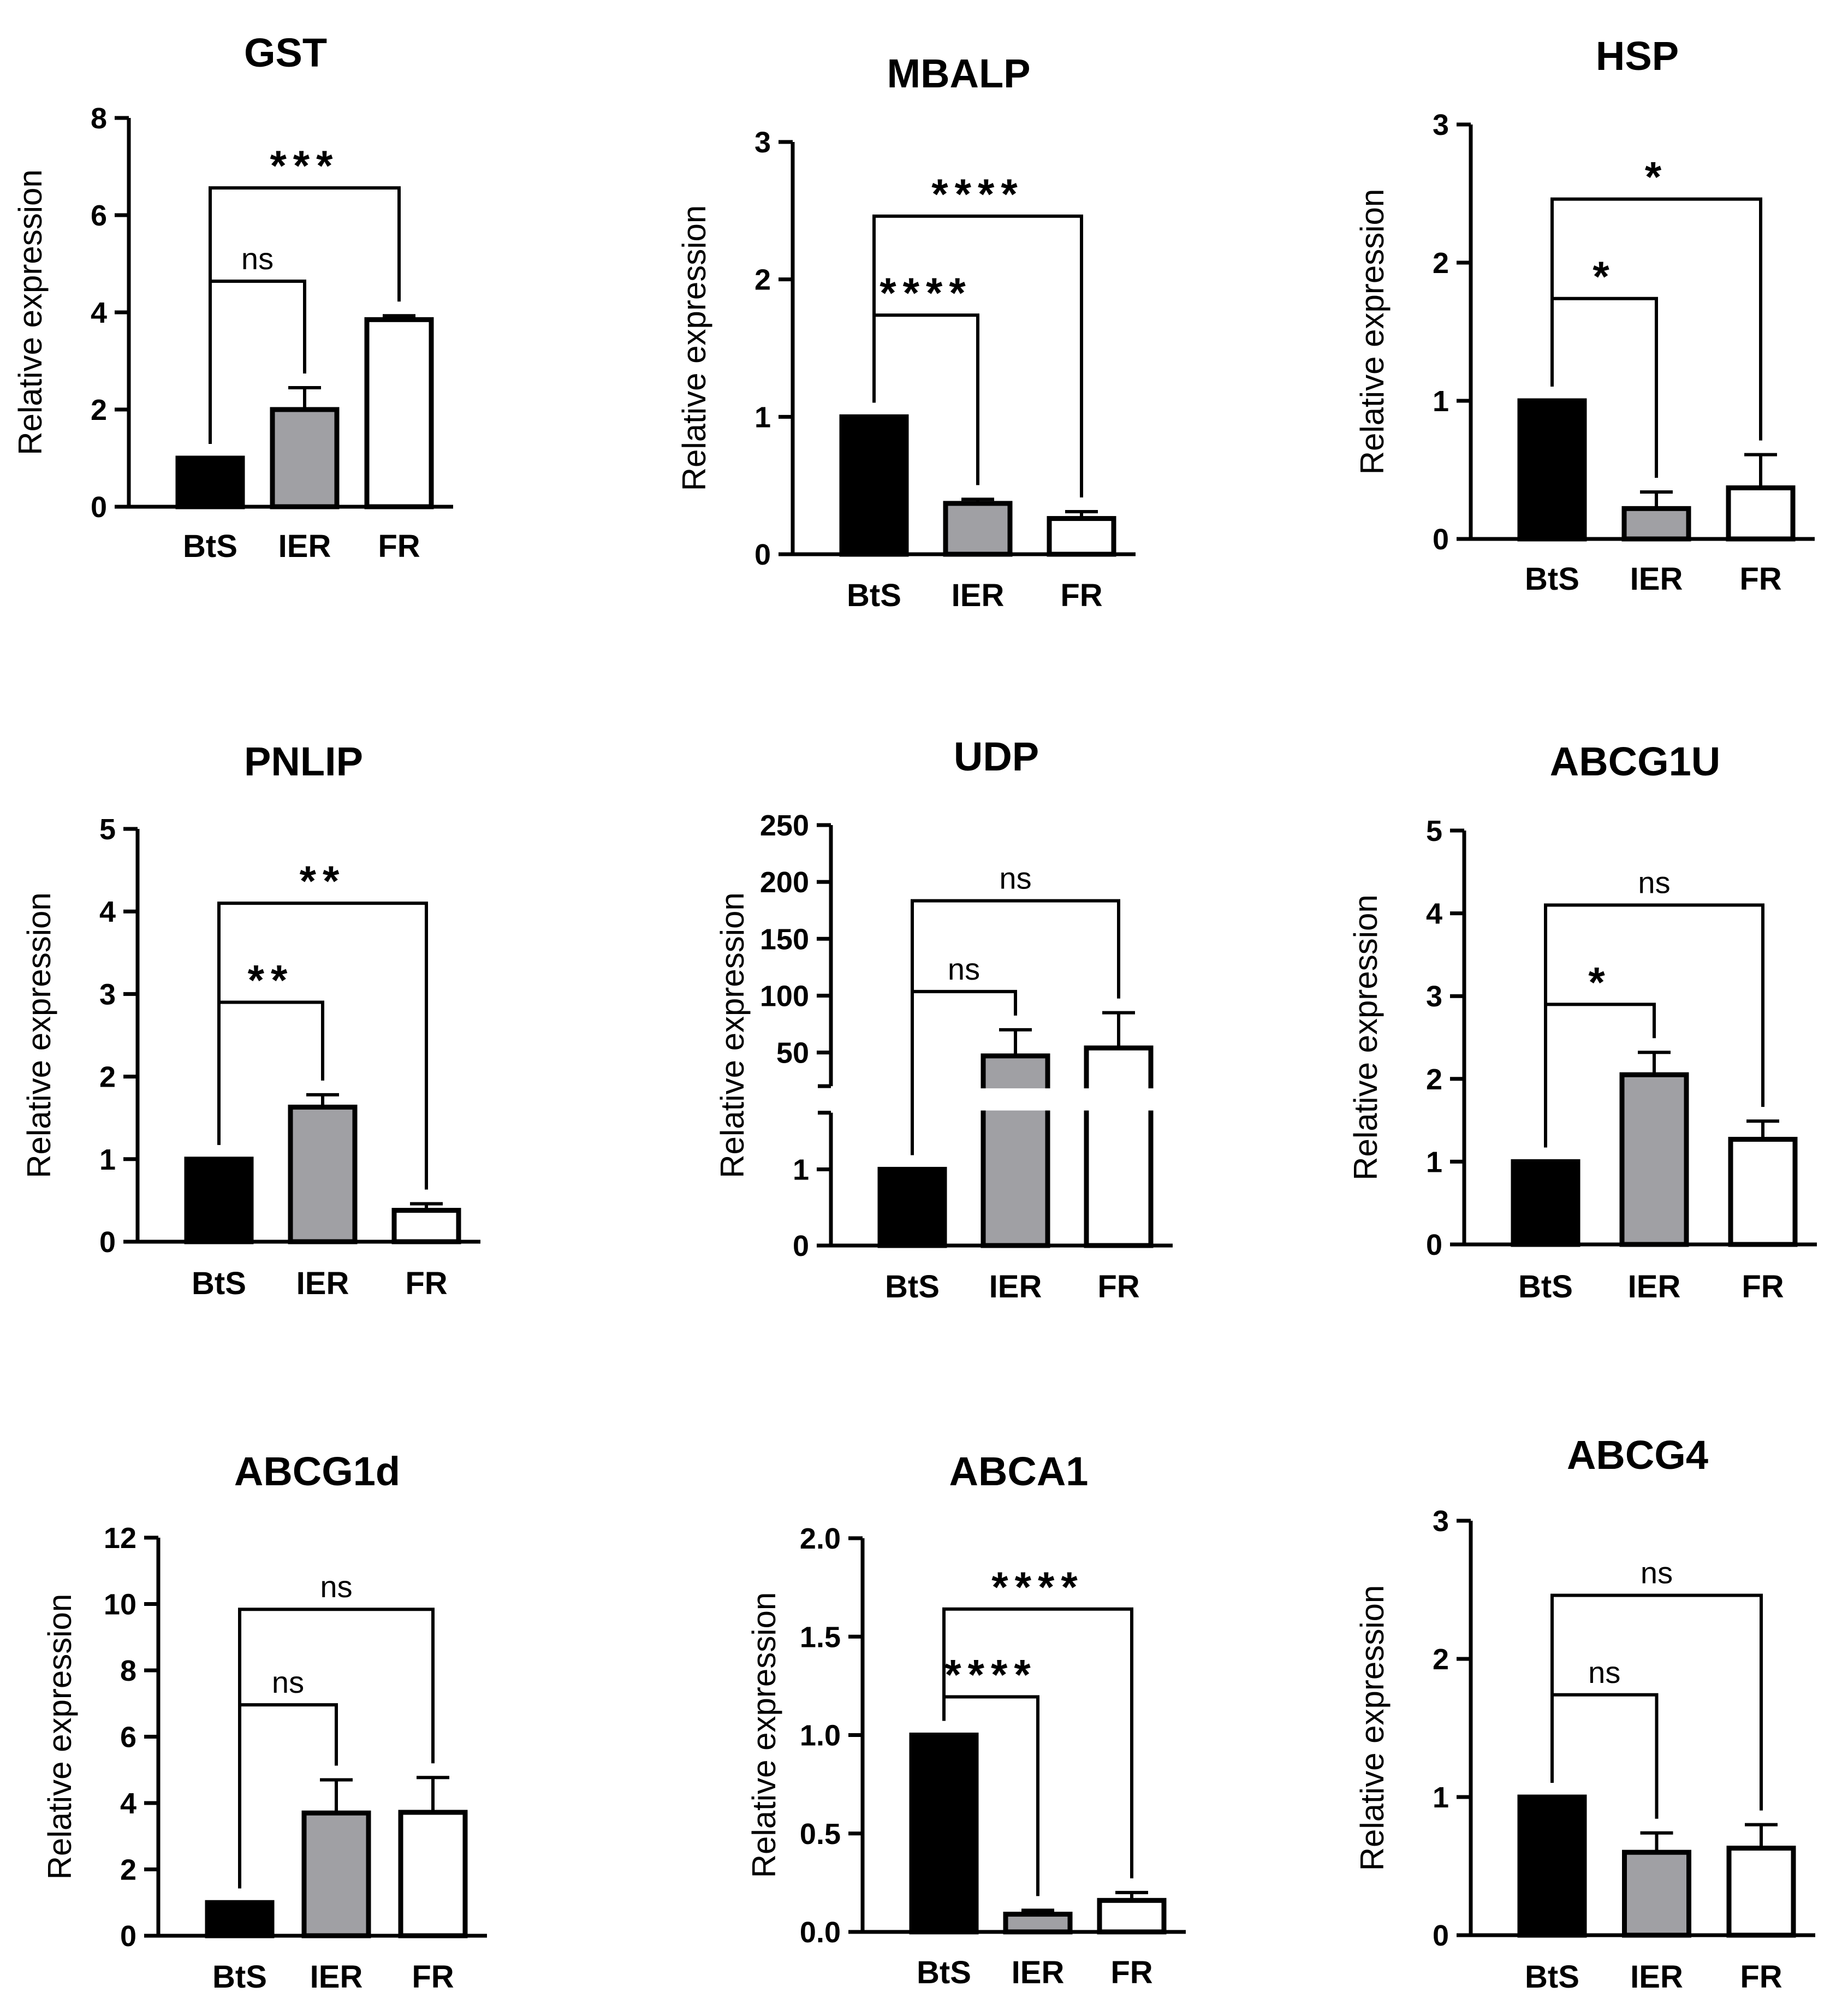 The width and height of the screenshot is (1842, 2016). Describe the element at coordinates (784, 882) in the screenshot. I see `y-tick-label: 200` at that location.